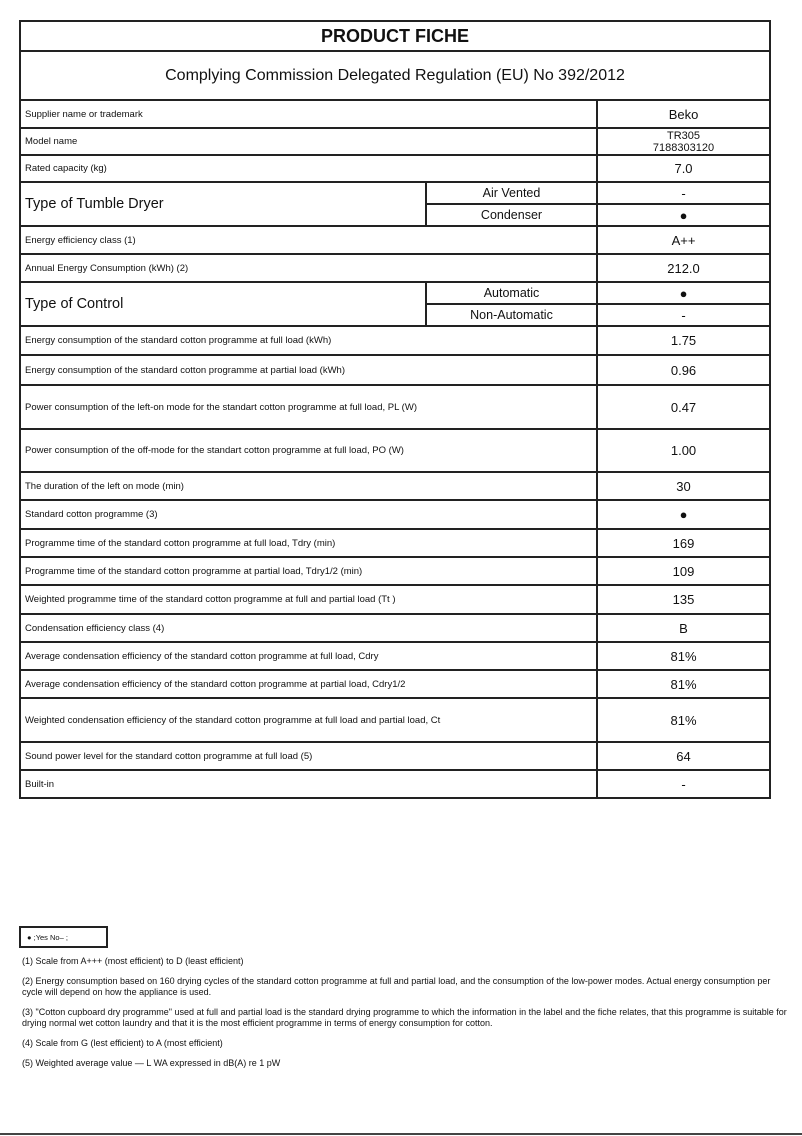 This screenshot has height=1136, width=802. What do you see at coordinates (683, 147) in the screenshot?
I see `row-value-2: 7188303120` at bounding box center [683, 147].